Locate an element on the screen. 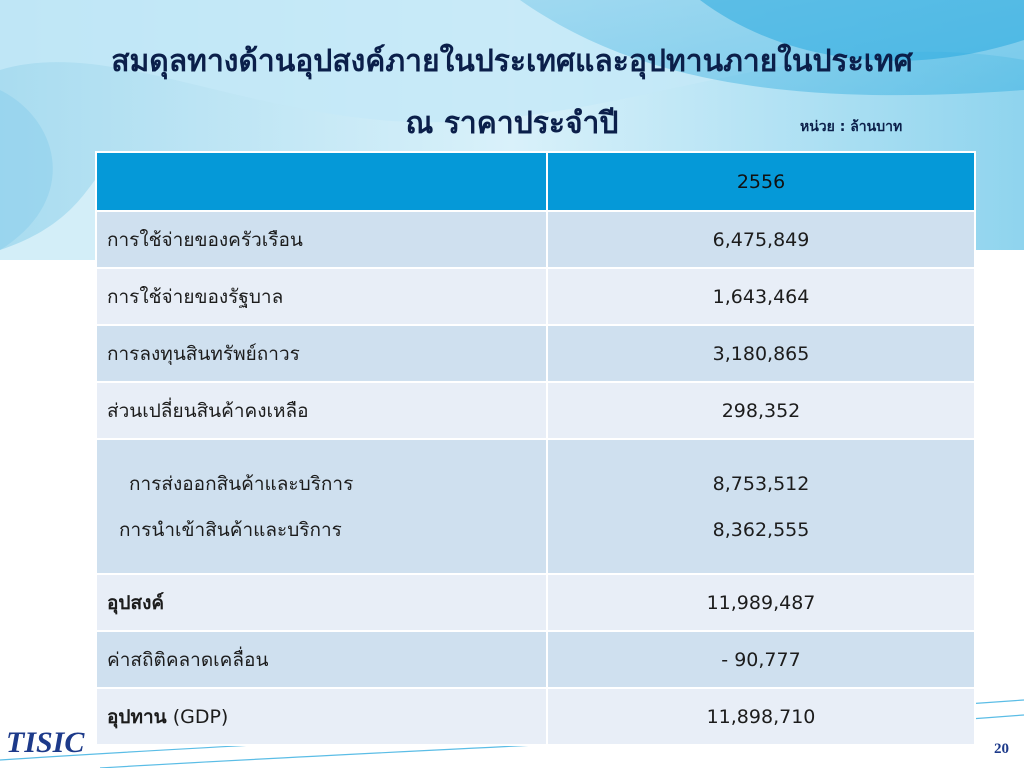 The image size is (1024, 768). row-value: 1,643,464 is located at coordinates (761, 296).